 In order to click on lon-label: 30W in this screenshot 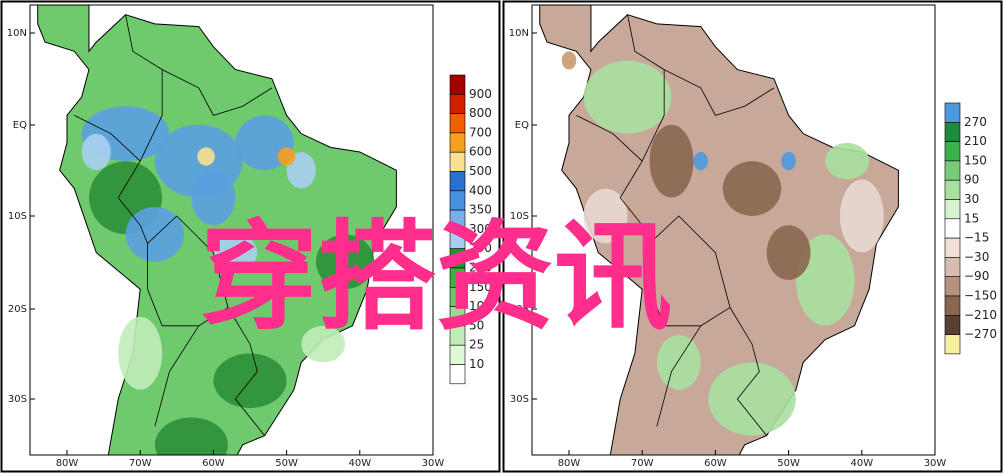, I will do `click(433, 463)`.